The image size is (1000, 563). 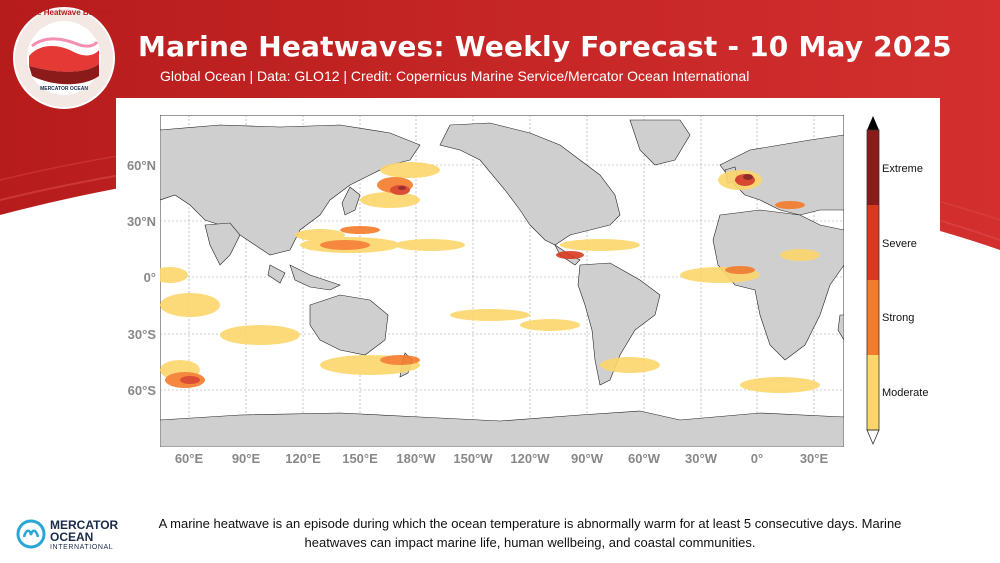 What do you see at coordinates (303, 458) in the screenshot?
I see `lon-label: 120°E` at bounding box center [303, 458].